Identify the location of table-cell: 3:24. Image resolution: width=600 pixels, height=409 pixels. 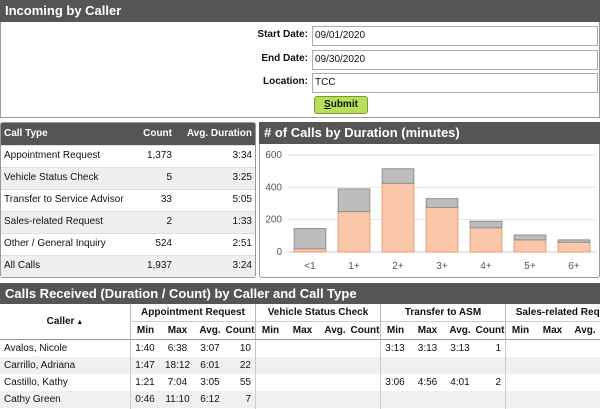
(213, 266).